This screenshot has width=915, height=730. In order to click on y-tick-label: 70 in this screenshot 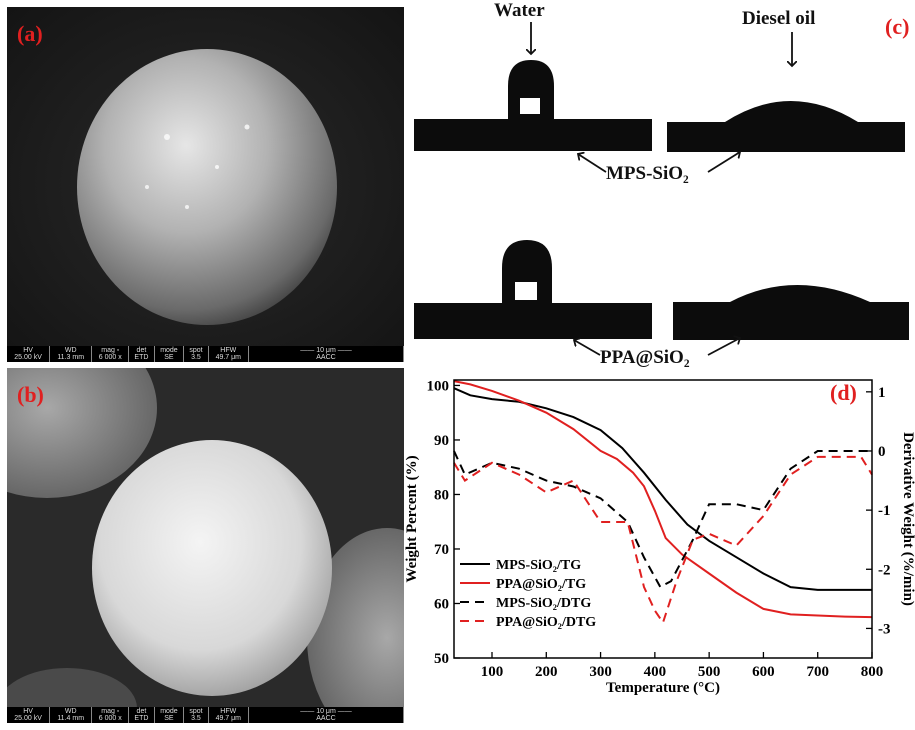, I will do `click(441, 550)`.